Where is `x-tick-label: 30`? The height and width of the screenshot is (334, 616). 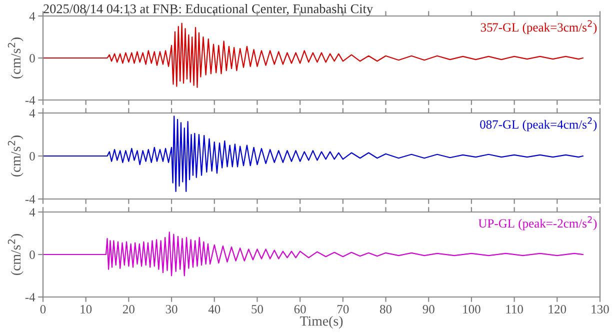 x-tick-label: 30 is located at coordinates (172, 309).